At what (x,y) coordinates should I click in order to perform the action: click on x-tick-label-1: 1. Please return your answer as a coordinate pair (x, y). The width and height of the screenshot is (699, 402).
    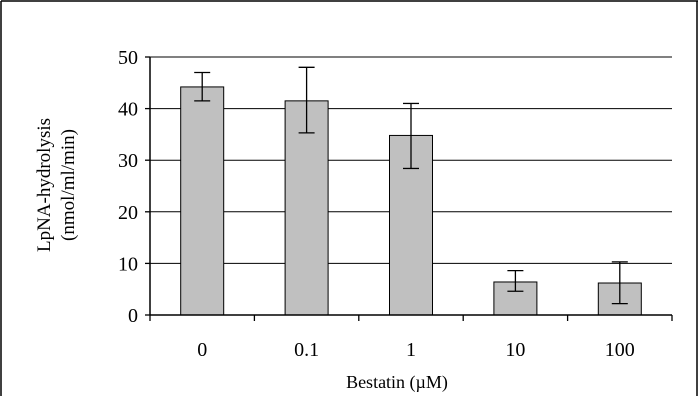
    Looking at the image, I should click on (411, 350).